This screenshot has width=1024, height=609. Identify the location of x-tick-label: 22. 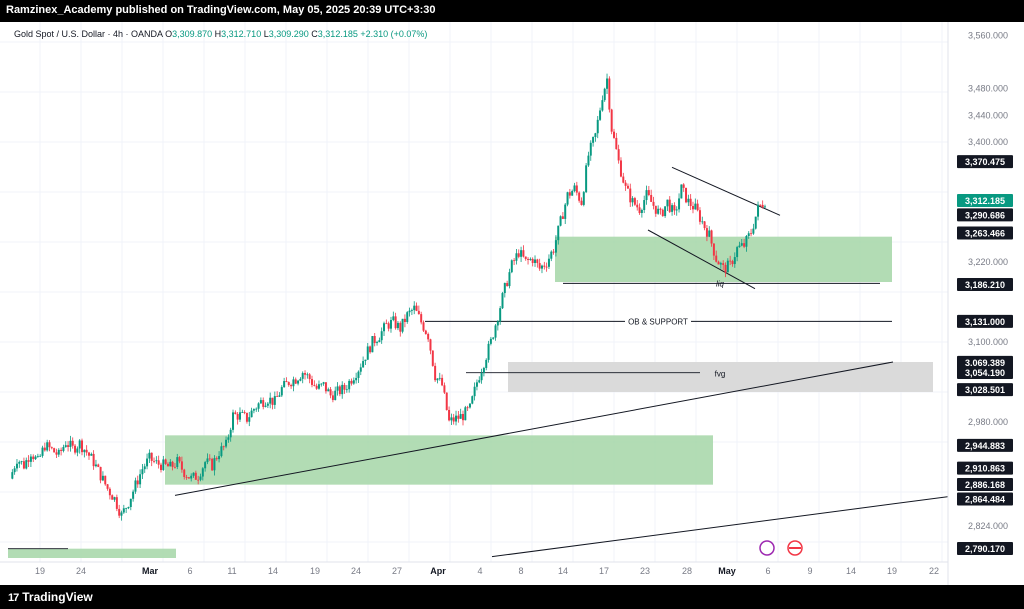
(934, 571).